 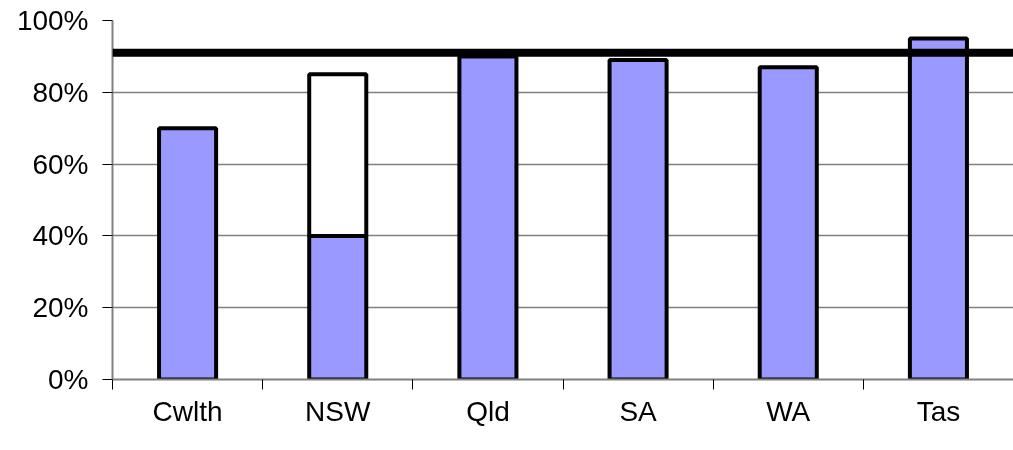 What do you see at coordinates (488, 411) in the screenshot?
I see `x-tick-label: Qld` at bounding box center [488, 411].